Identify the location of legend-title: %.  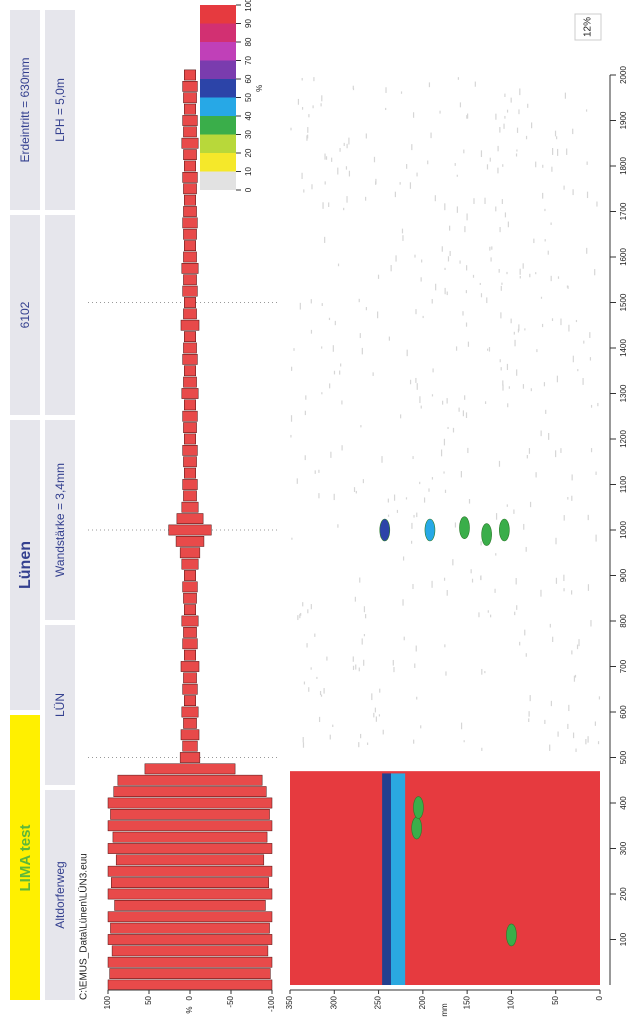
(259, 88).